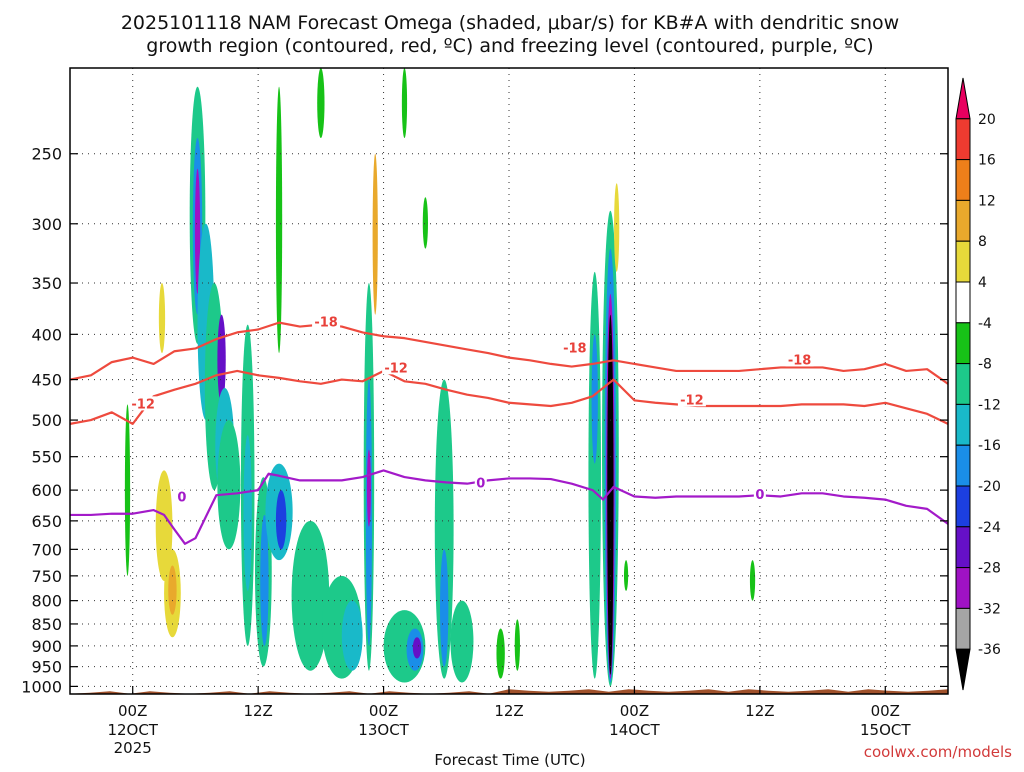 The height and width of the screenshot is (772, 1024). Describe the element at coordinates (634, 711) in the screenshot. I see `x-tick-label-48: 00Z` at that location.